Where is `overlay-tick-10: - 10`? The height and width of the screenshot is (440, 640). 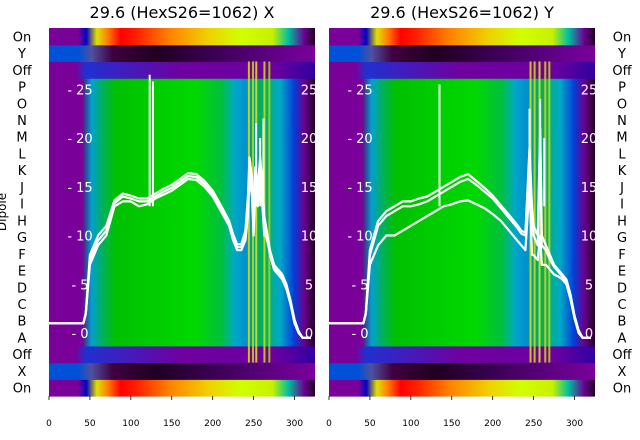
overlay-tick-10: - 10 is located at coordinates (79, 237).